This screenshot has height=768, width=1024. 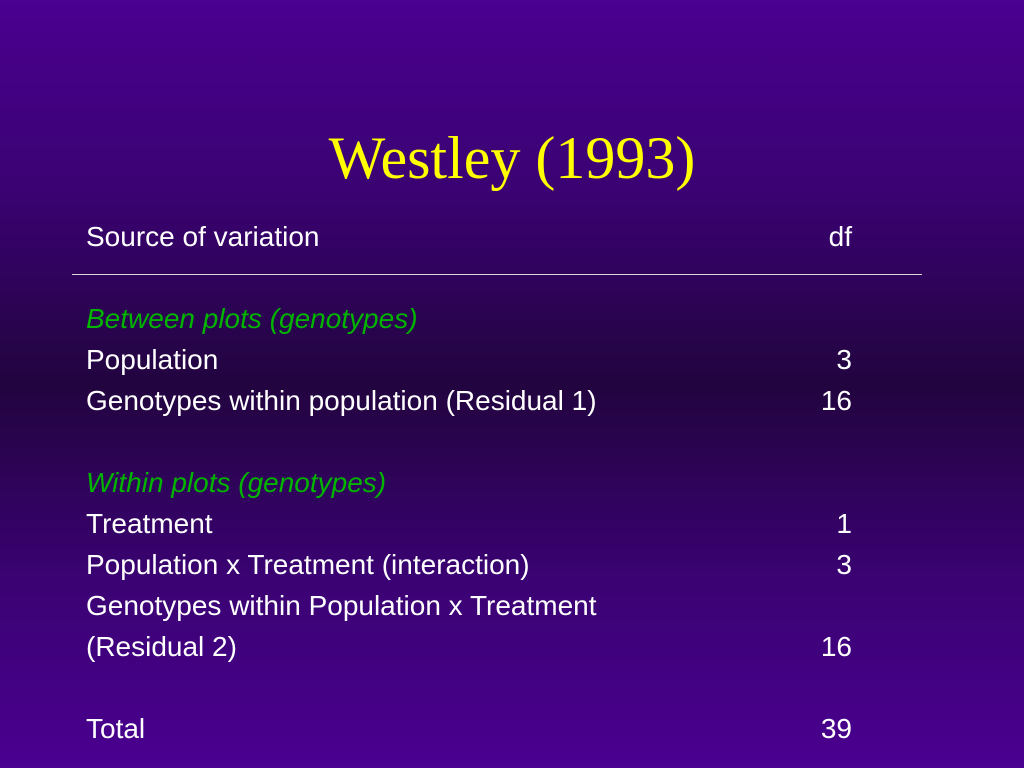 I want to click on table-row: Genotypes within Population x Treatment, so click(x=469, y=605).